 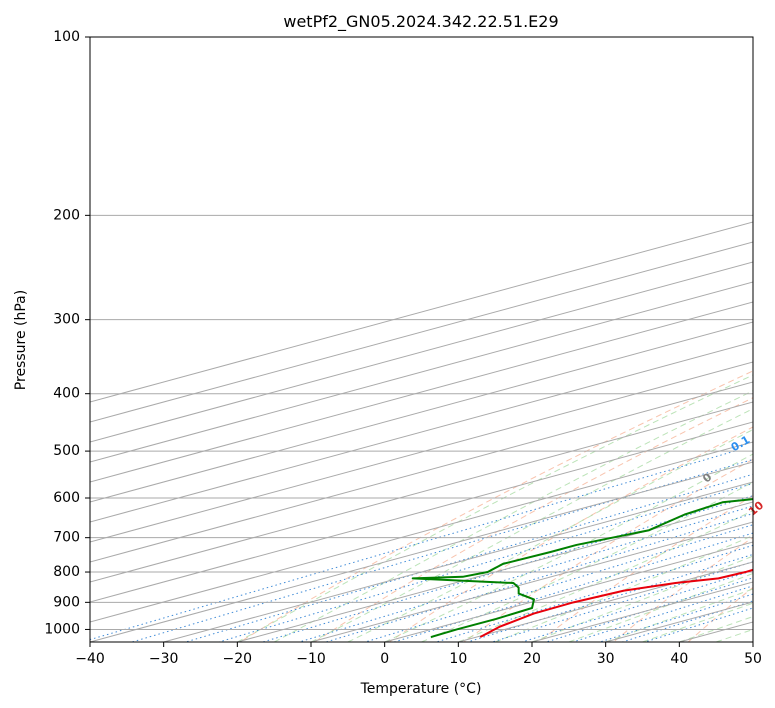 I want to click on x-tick-label: 40, so click(x=679, y=659).